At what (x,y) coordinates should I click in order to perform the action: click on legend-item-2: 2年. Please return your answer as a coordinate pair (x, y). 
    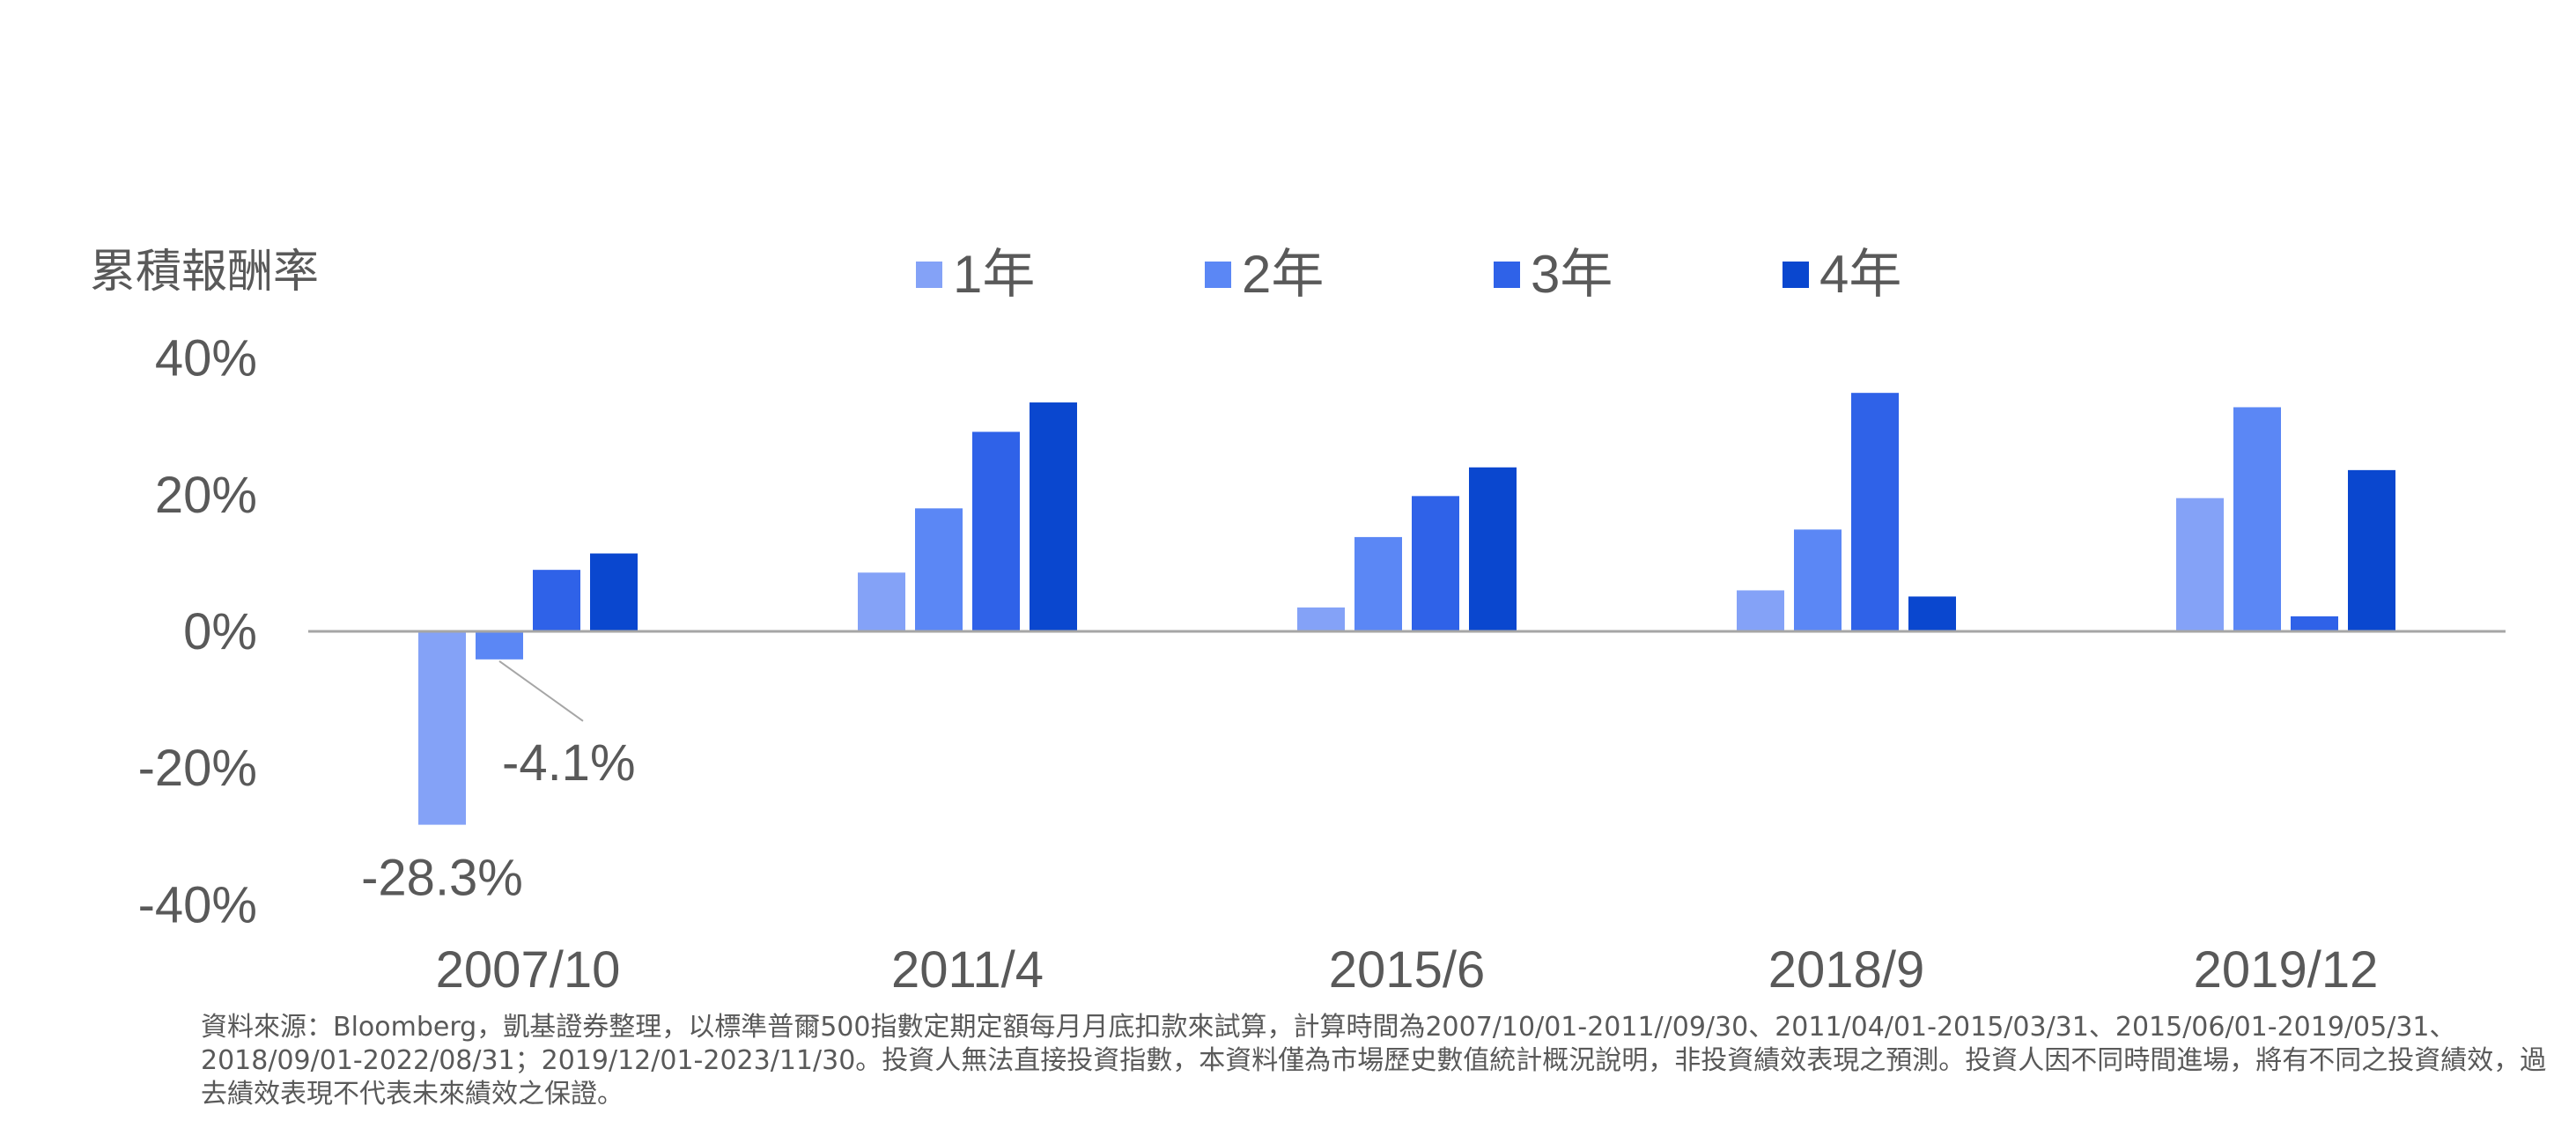
    Looking at the image, I should click on (1349, 274).